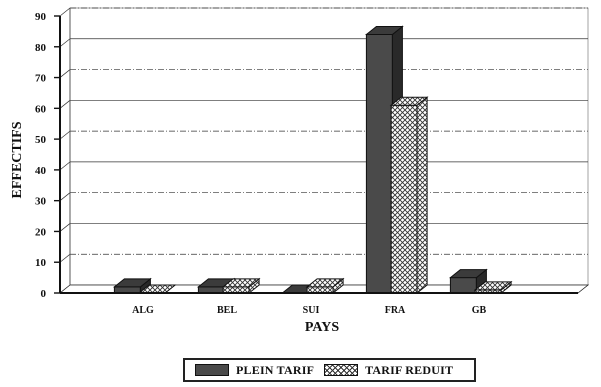  Describe the element at coordinates (41, 171) in the screenshot. I see `y-tick-label: 40` at that location.